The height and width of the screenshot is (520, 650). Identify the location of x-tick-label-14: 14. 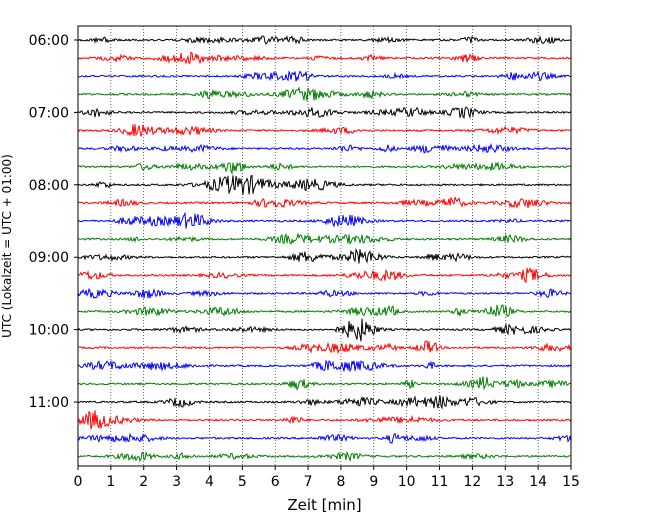
(538, 482).